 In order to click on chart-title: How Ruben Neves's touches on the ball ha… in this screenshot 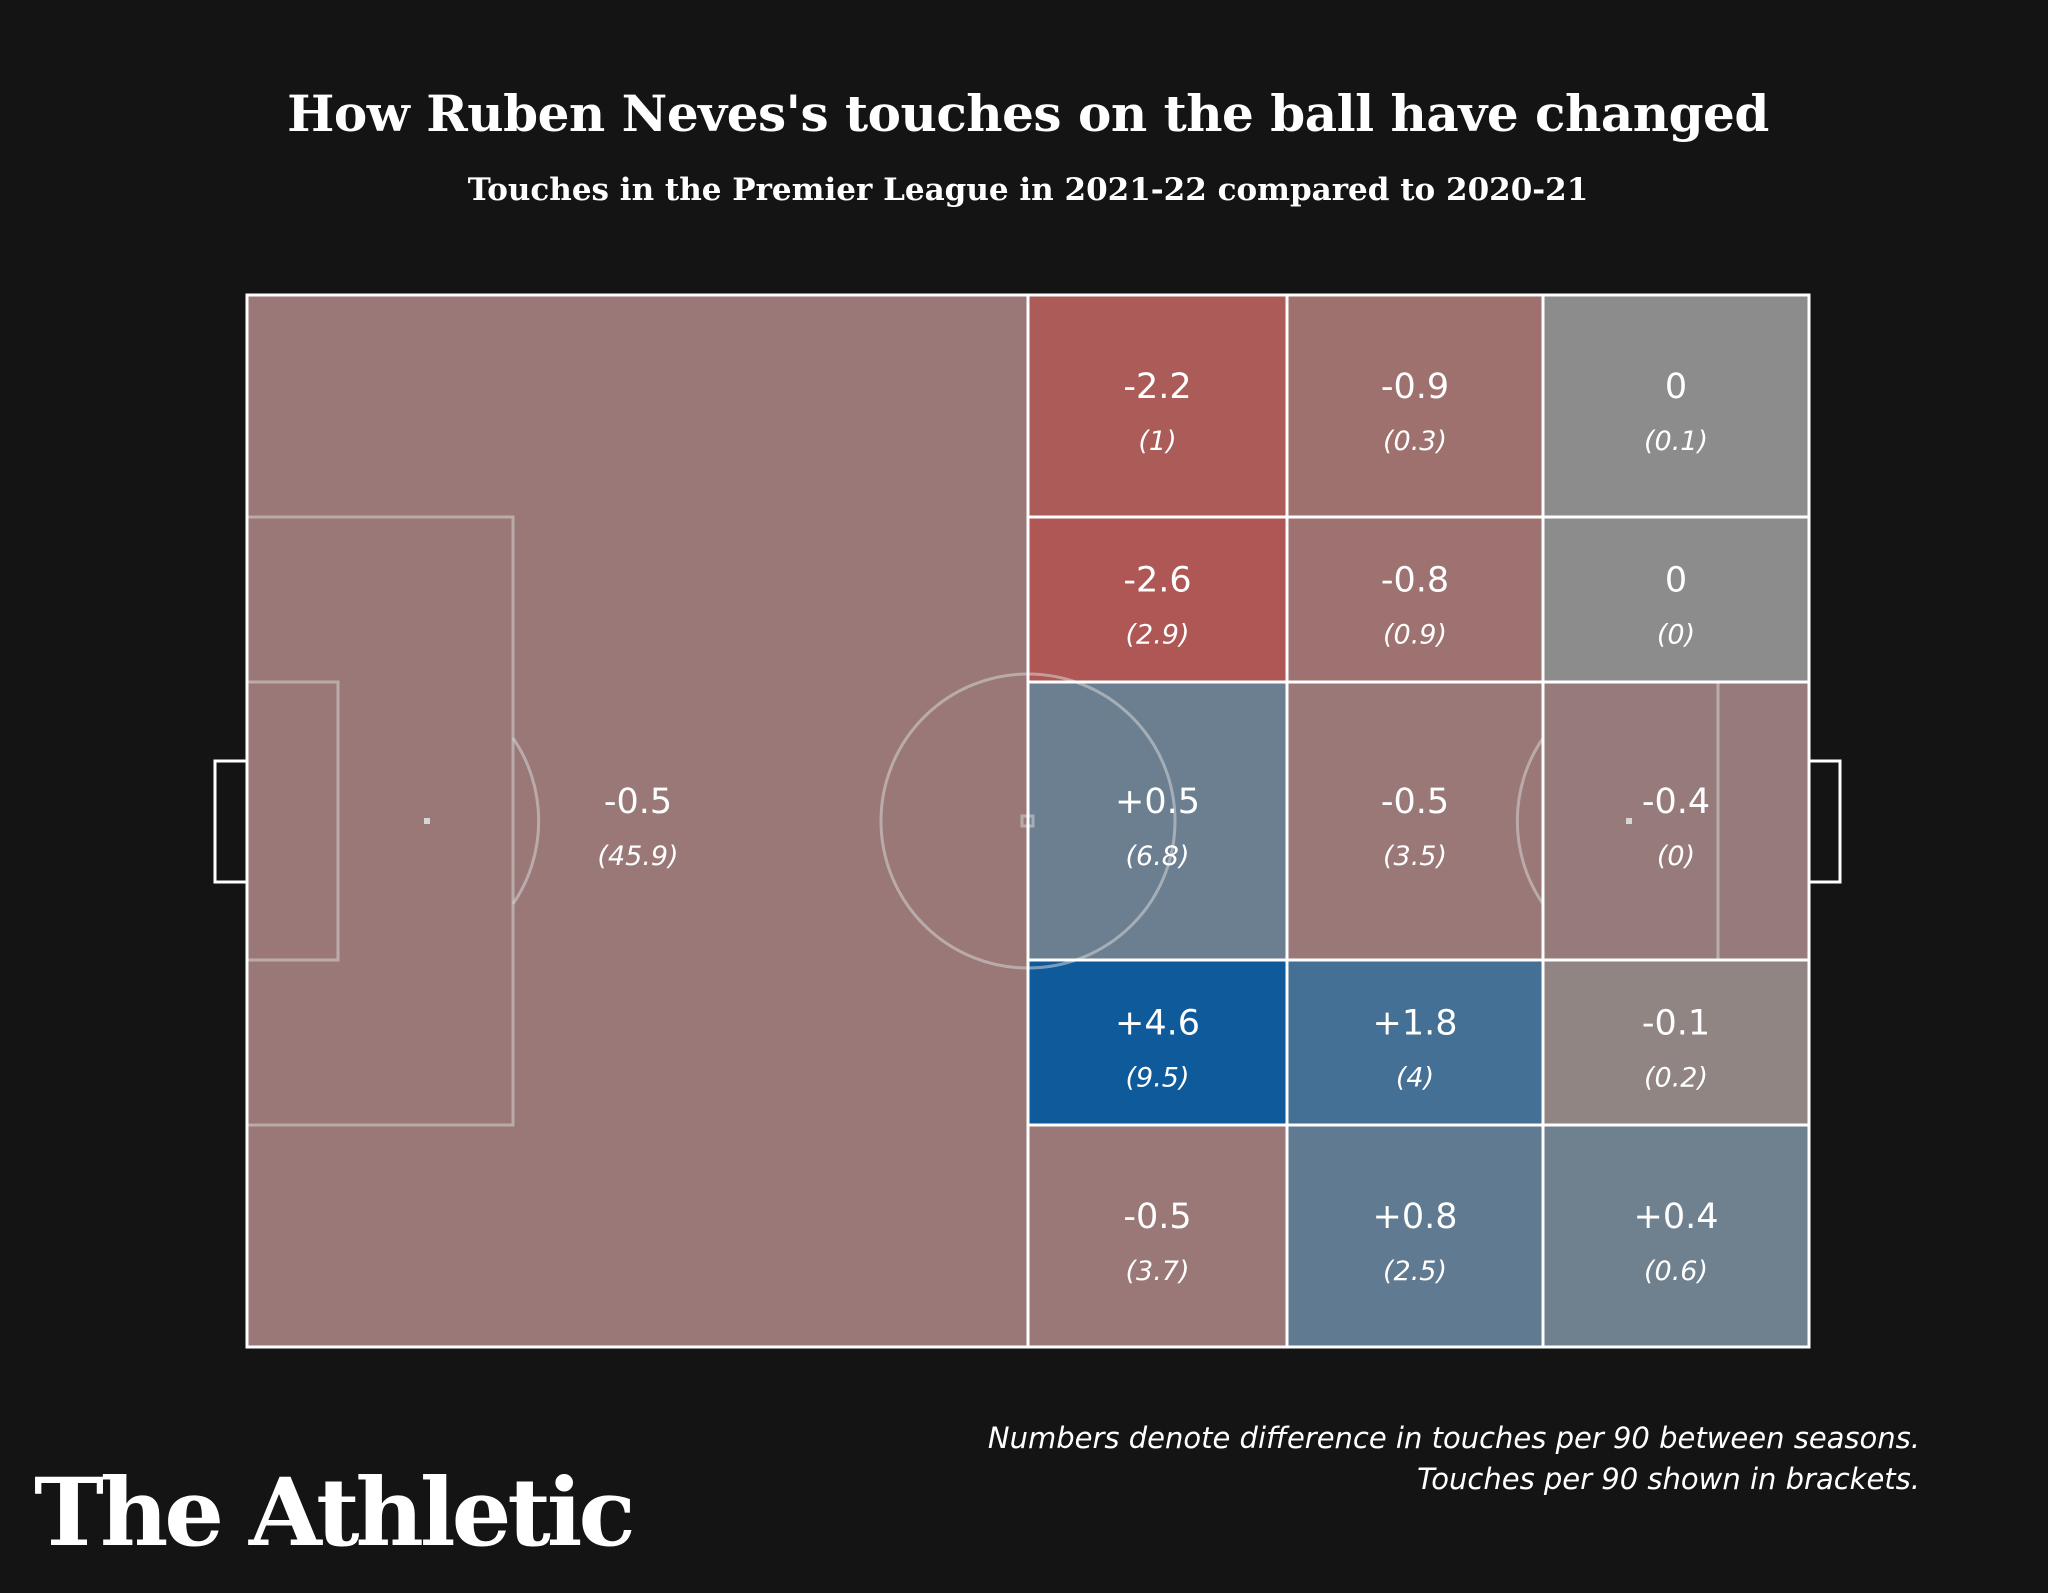, I will do `click(1028, 113)`.